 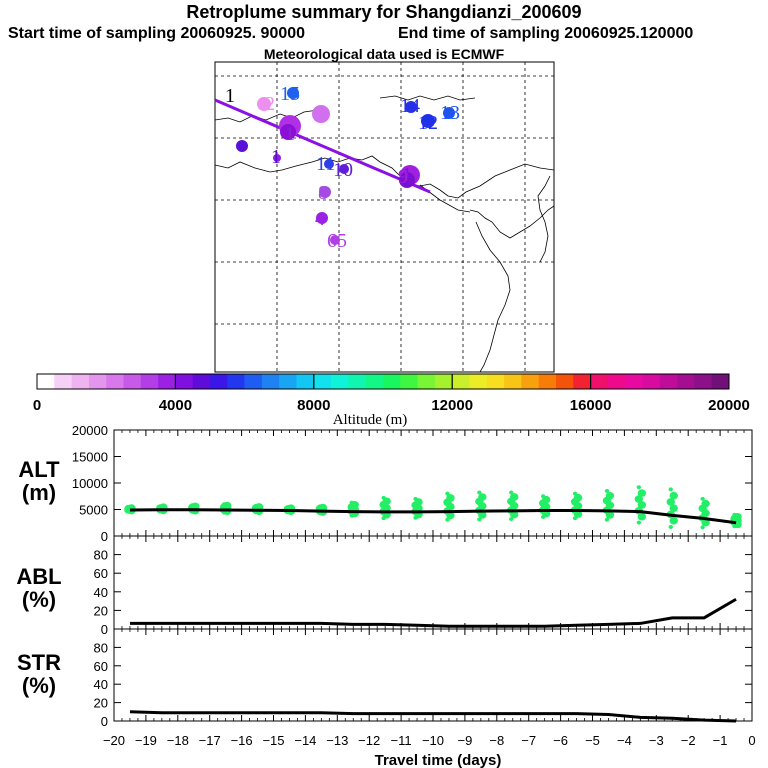 I want to click on plume-cluster-label: 12, so click(x=428, y=123).